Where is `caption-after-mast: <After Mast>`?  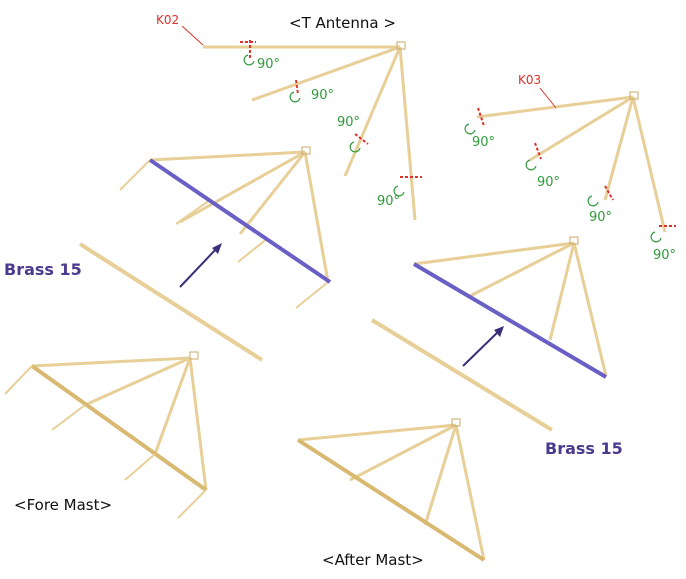 caption-after-mast: <After Mast> is located at coordinates (373, 560).